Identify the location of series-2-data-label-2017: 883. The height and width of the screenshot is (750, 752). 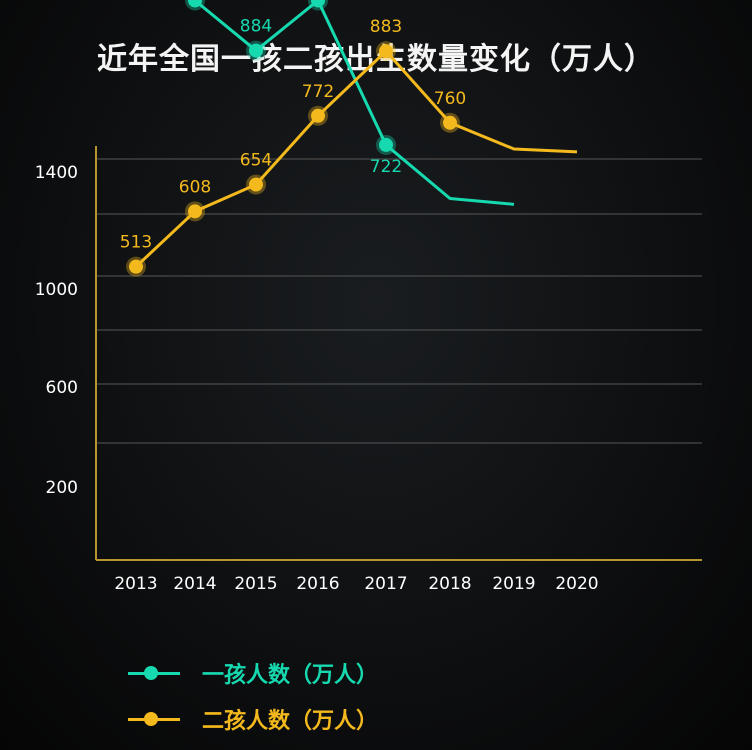
(386, 27).